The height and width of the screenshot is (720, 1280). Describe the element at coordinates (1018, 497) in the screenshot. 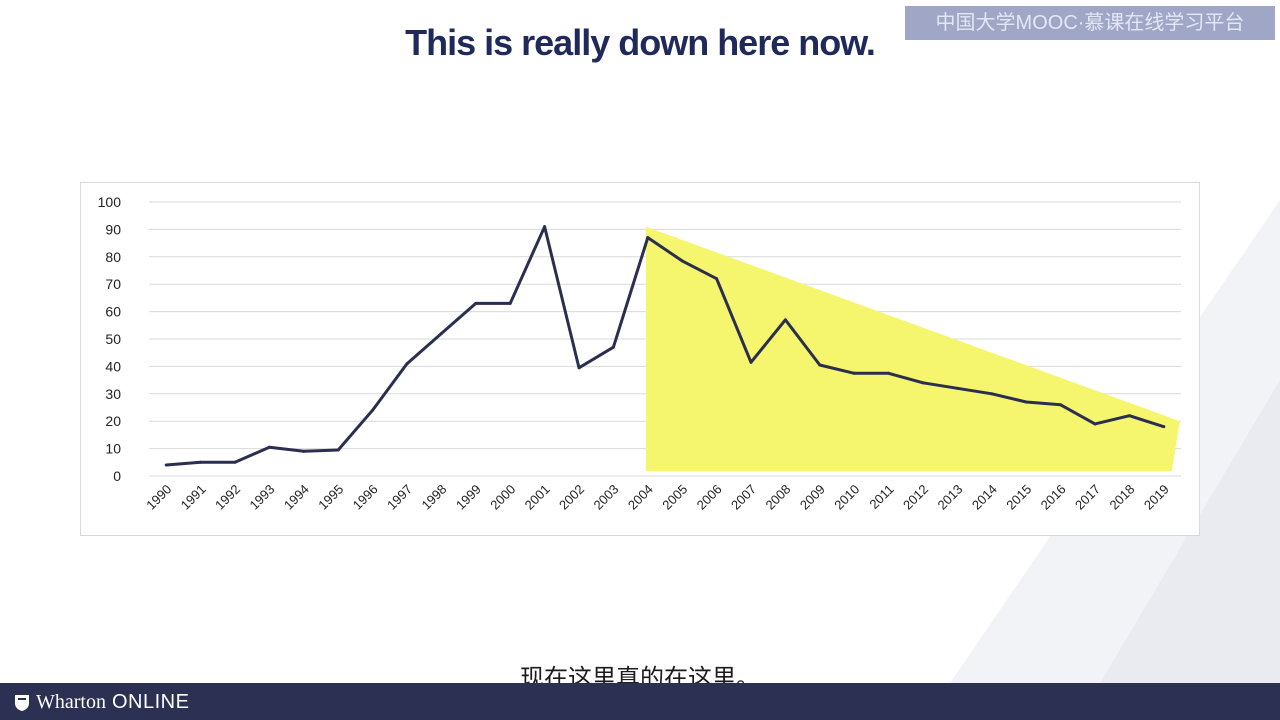

I see `x-tick-label: 2015` at that location.